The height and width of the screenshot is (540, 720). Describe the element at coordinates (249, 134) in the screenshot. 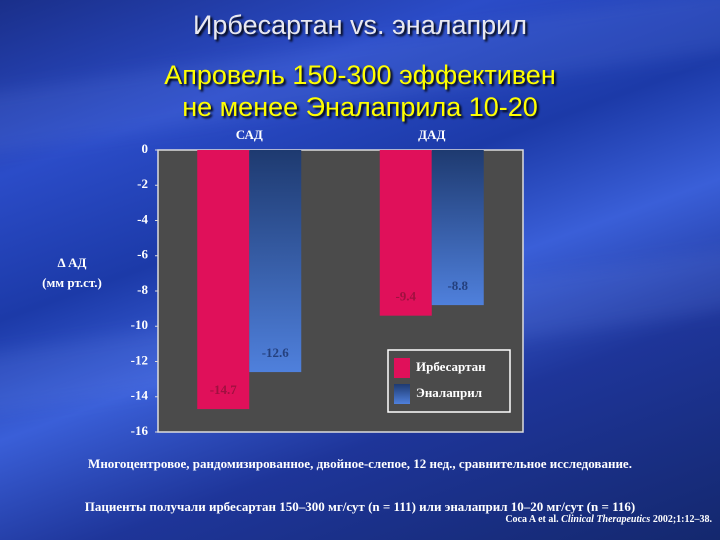

I see `x-tick-label: САД` at that location.